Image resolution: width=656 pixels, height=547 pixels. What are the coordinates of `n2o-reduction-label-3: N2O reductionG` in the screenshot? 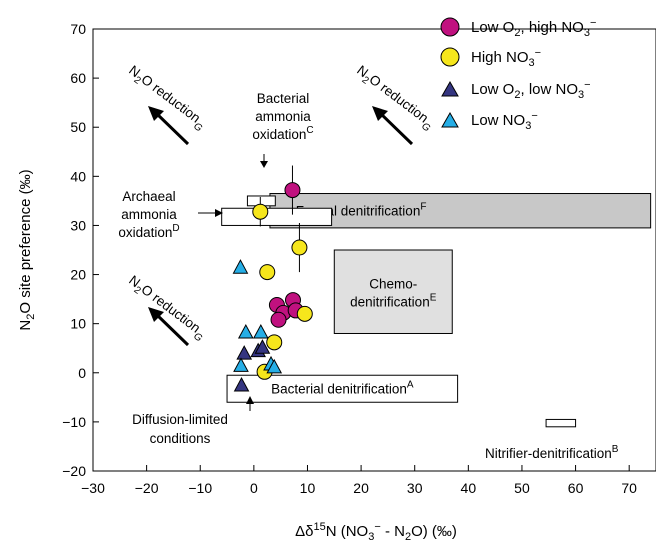 It's located at (166, 308).